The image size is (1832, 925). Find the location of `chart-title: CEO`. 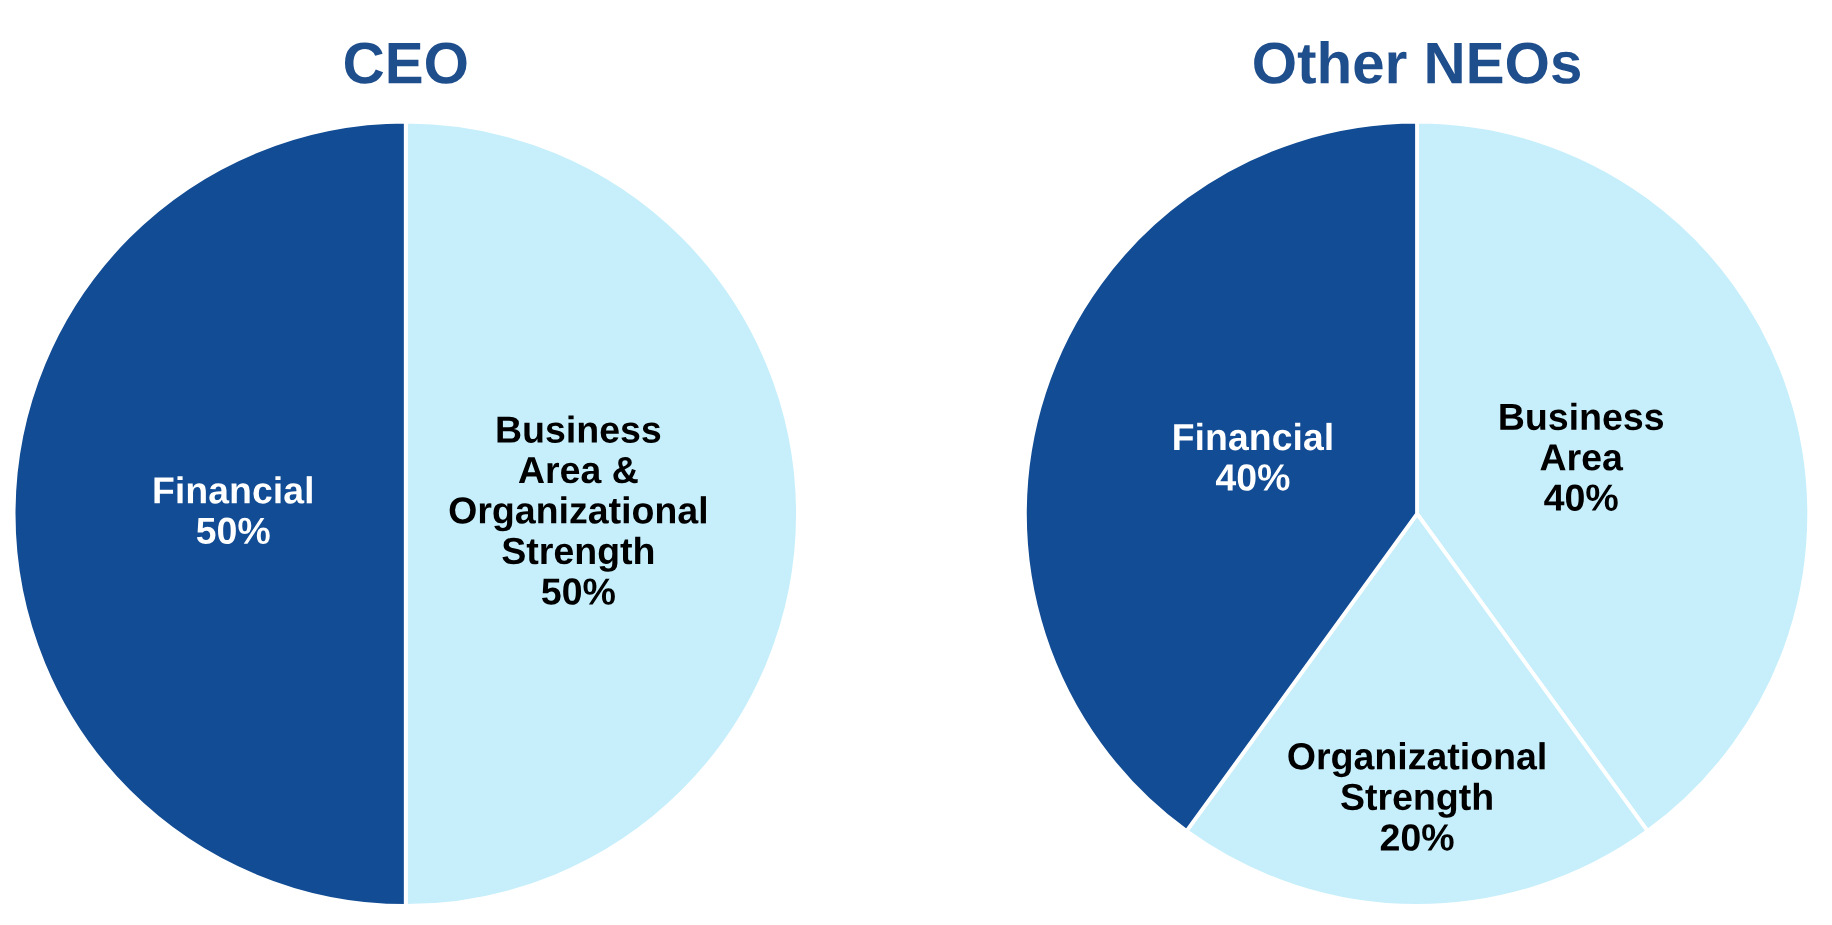

chart-title: CEO is located at coordinates (405, 63).